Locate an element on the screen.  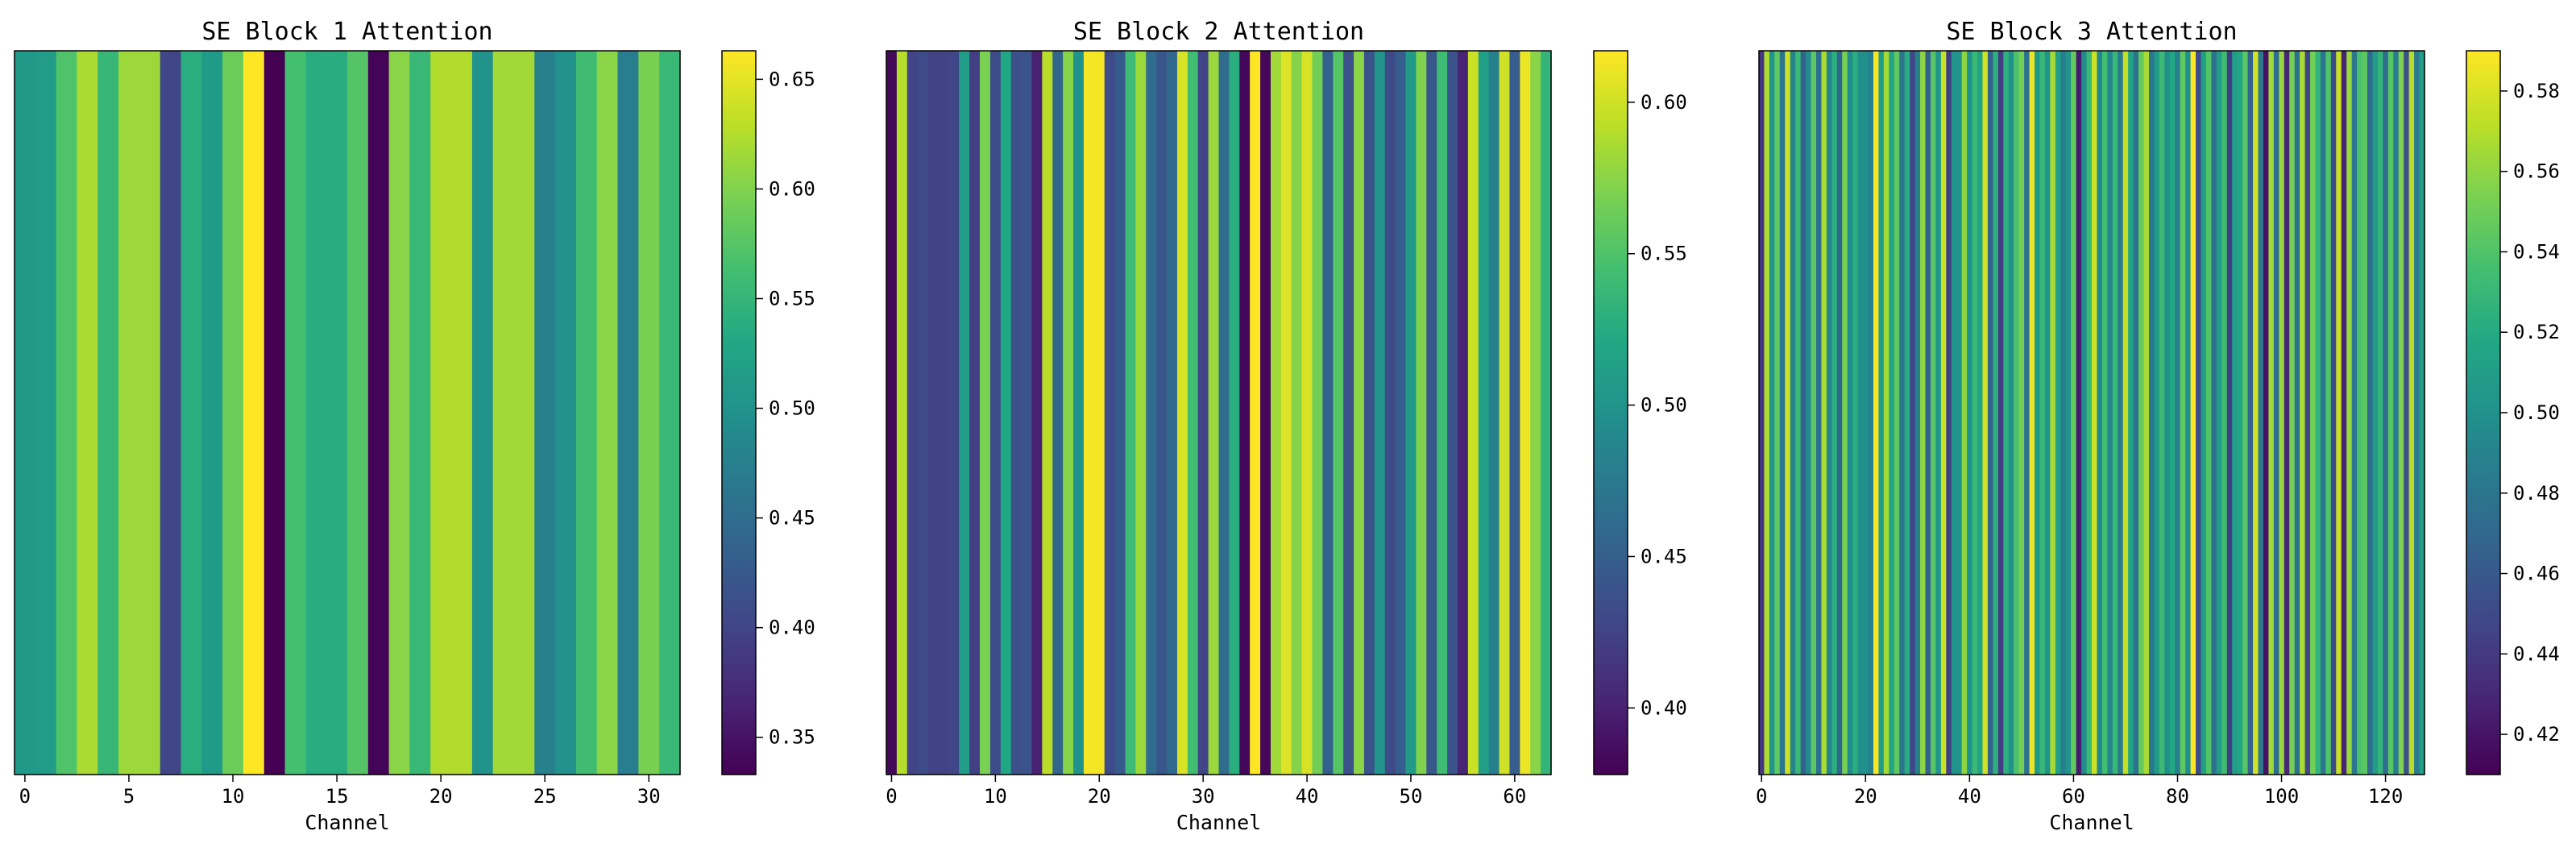
x-tick-label: 30 is located at coordinates (1203, 796).